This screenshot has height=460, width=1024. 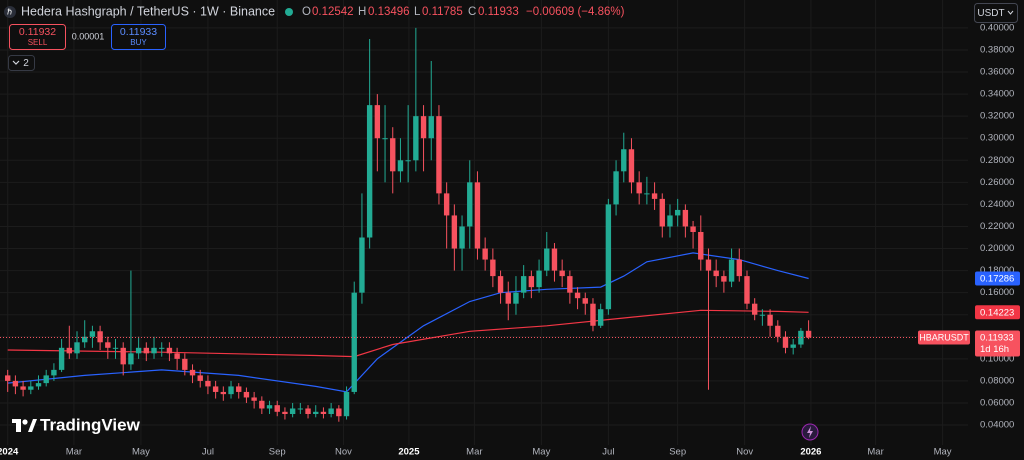 What do you see at coordinates (138, 37) in the screenshot?
I see `buy-button` at bounding box center [138, 37].